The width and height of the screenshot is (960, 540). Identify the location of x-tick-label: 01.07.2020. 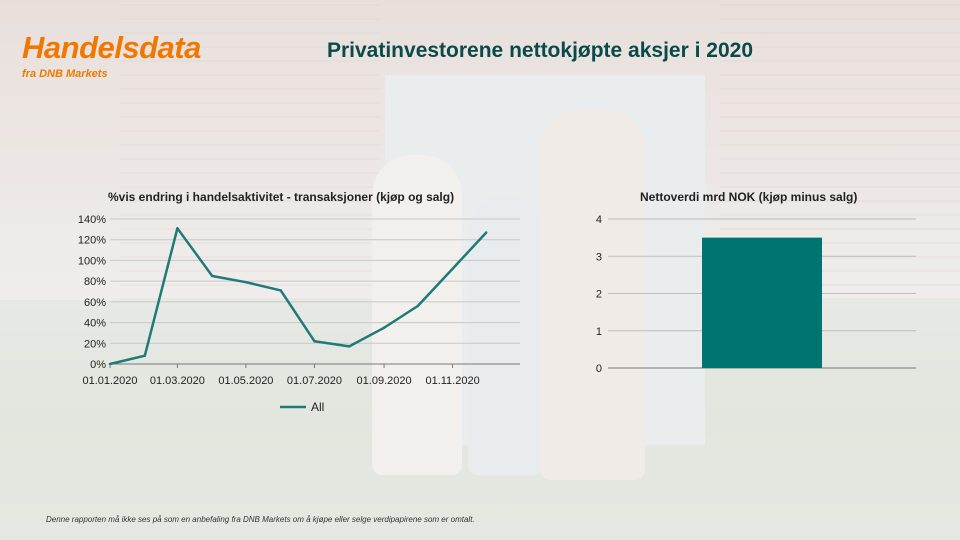
(314, 381).